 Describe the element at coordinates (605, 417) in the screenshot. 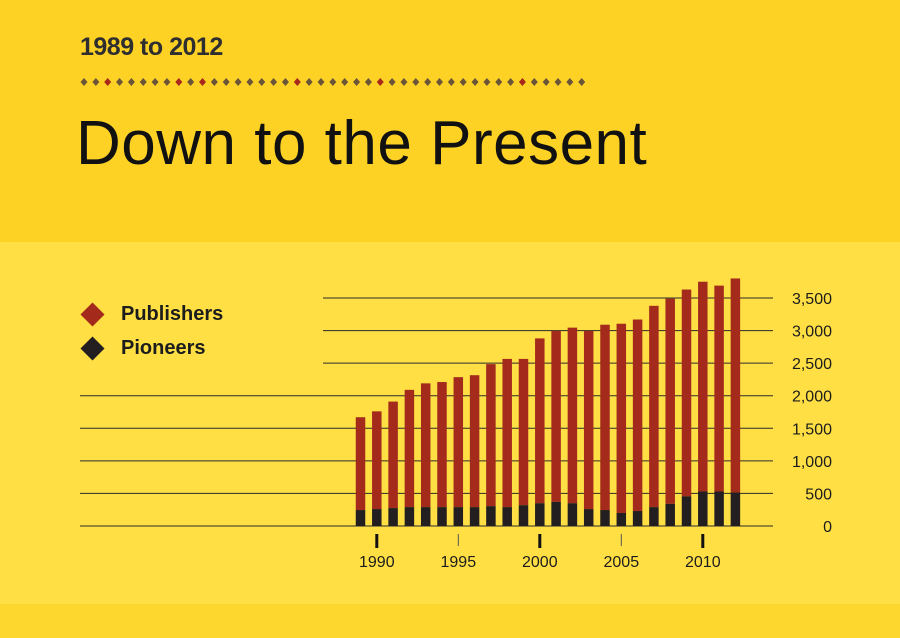

I see `bar-publishers-2004` at that location.